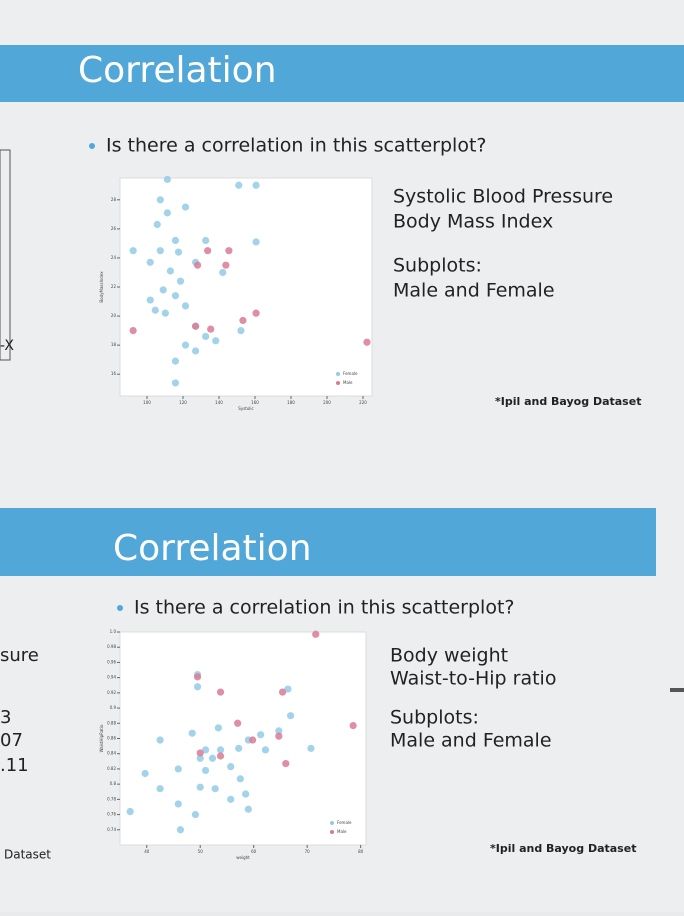 Image resolution: width=684 pixels, height=916 pixels. Describe the element at coordinates (245, 408) in the screenshot. I see `x-axis-label: Systolic` at that location.